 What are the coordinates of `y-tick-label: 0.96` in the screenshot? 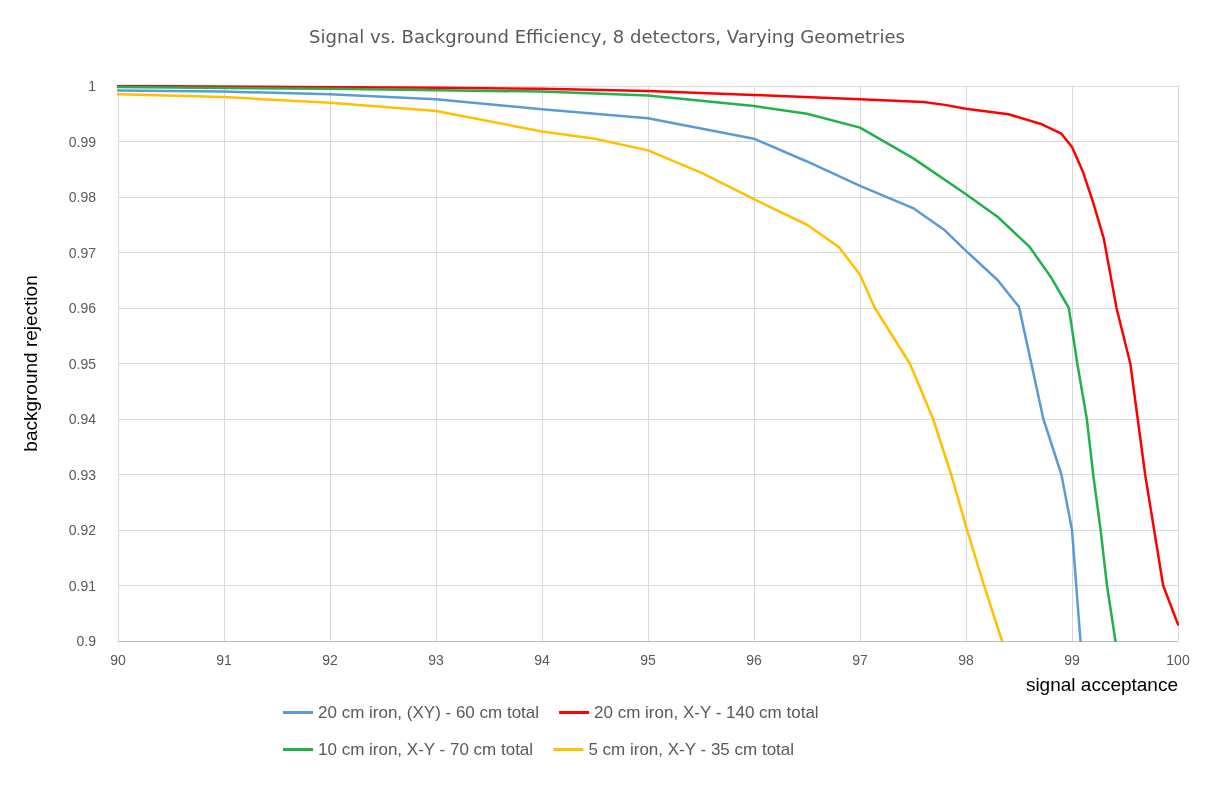 It's located at (82, 308).